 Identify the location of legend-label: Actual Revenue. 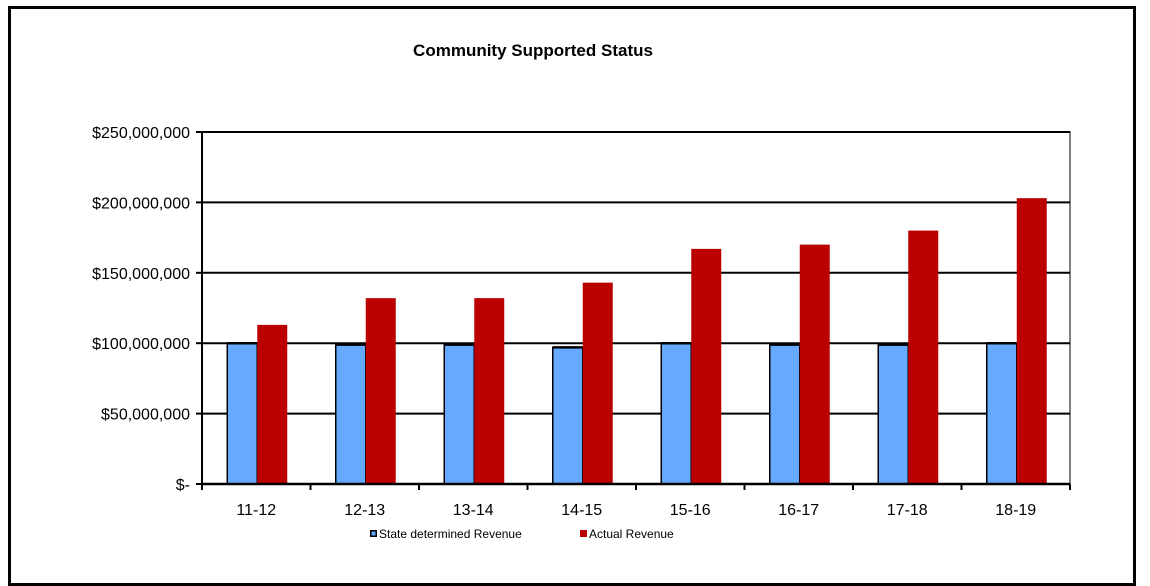
(631, 534).